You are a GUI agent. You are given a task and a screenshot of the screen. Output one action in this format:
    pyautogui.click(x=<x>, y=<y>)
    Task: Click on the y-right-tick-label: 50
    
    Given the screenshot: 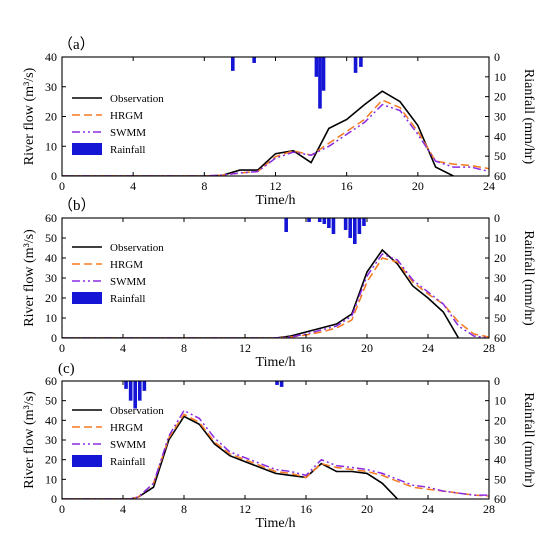 What is the action you would take?
    pyautogui.click(x=500, y=156)
    